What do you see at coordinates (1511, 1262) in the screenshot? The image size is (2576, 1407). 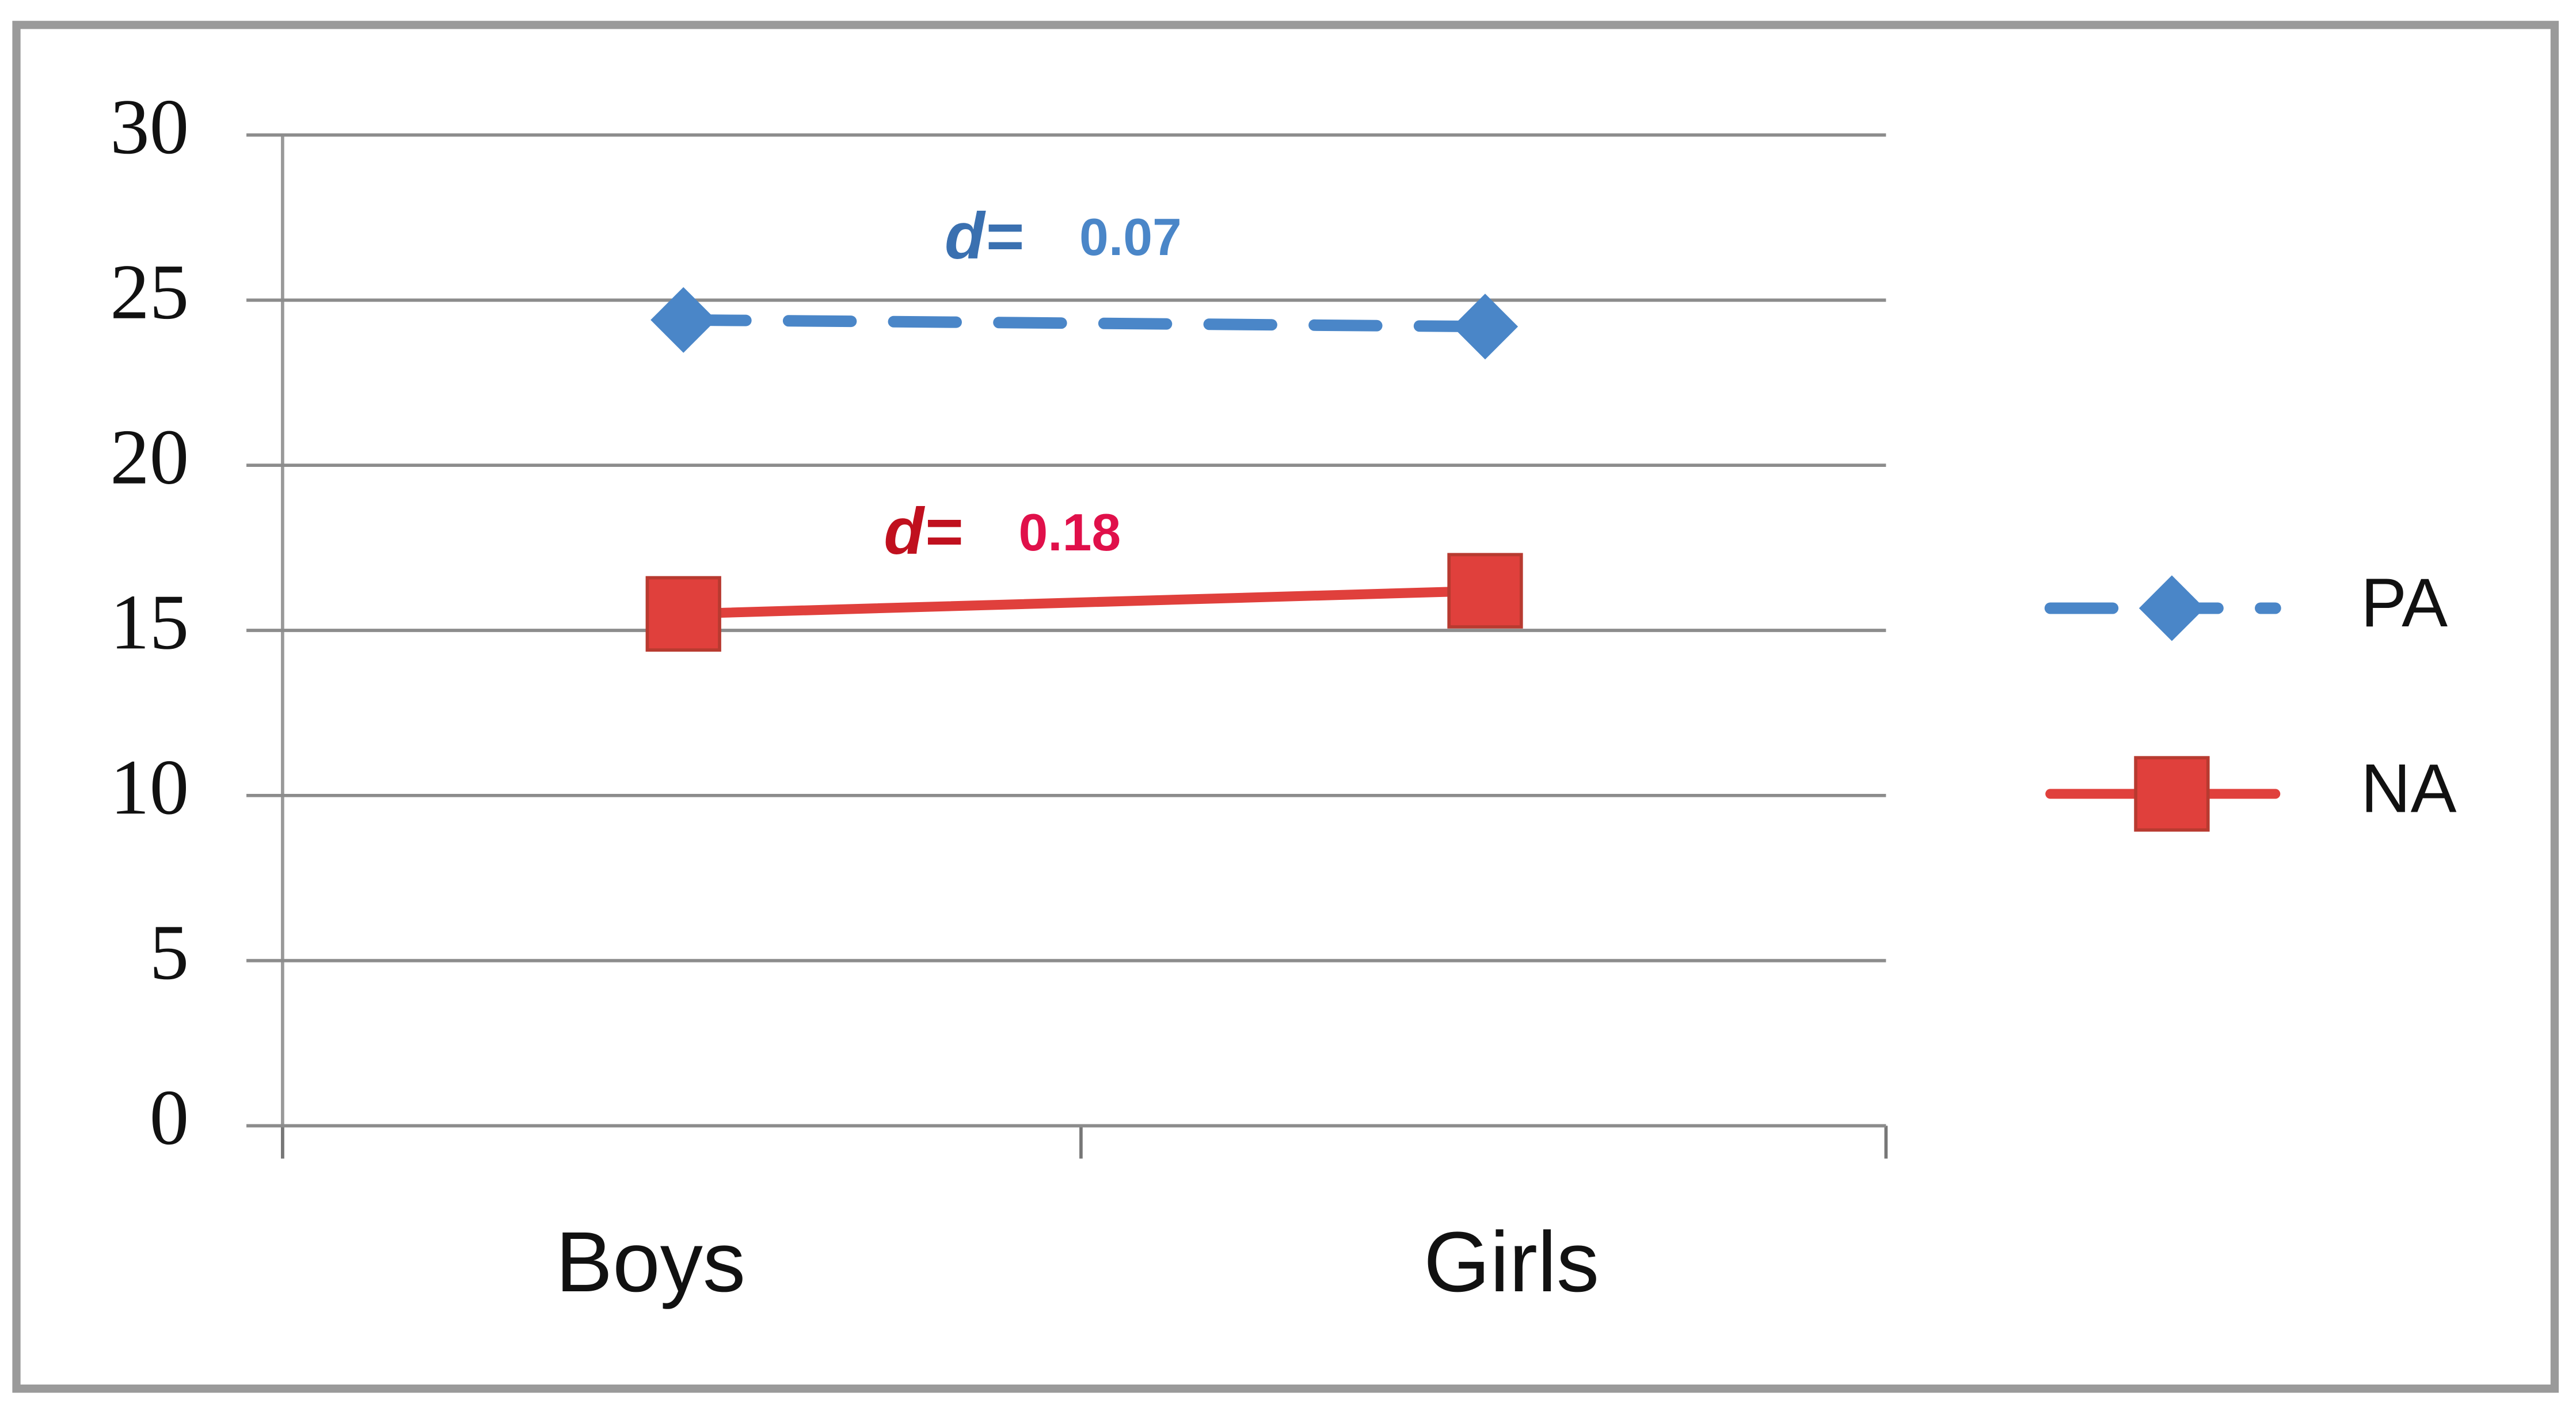 I see `x-tick-label: Girls` at bounding box center [1511, 1262].